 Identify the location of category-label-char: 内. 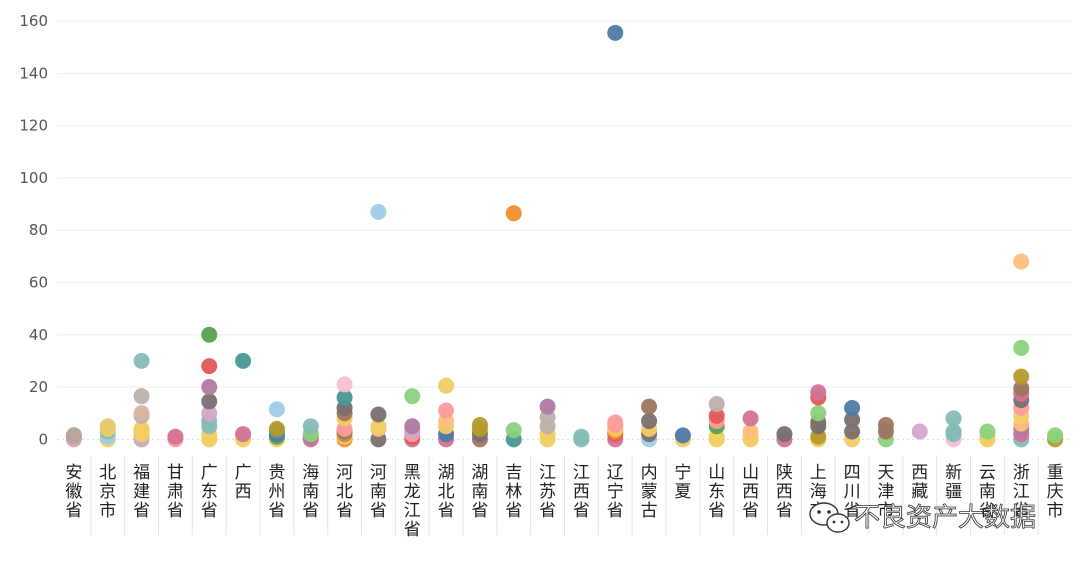
(649, 473).